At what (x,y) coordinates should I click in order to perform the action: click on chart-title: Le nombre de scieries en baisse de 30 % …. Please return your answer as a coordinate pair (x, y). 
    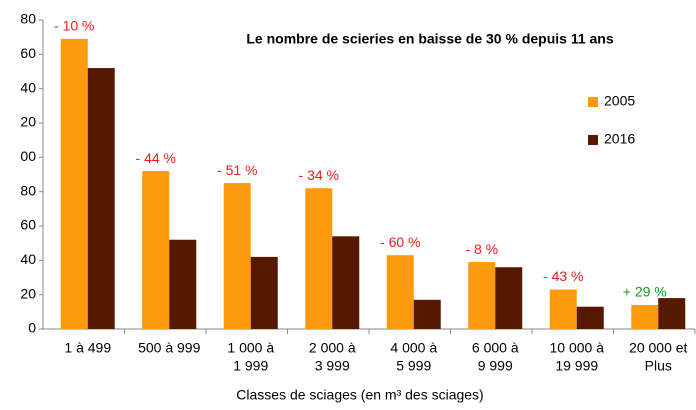
    Looking at the image, I should click on (429, 39).